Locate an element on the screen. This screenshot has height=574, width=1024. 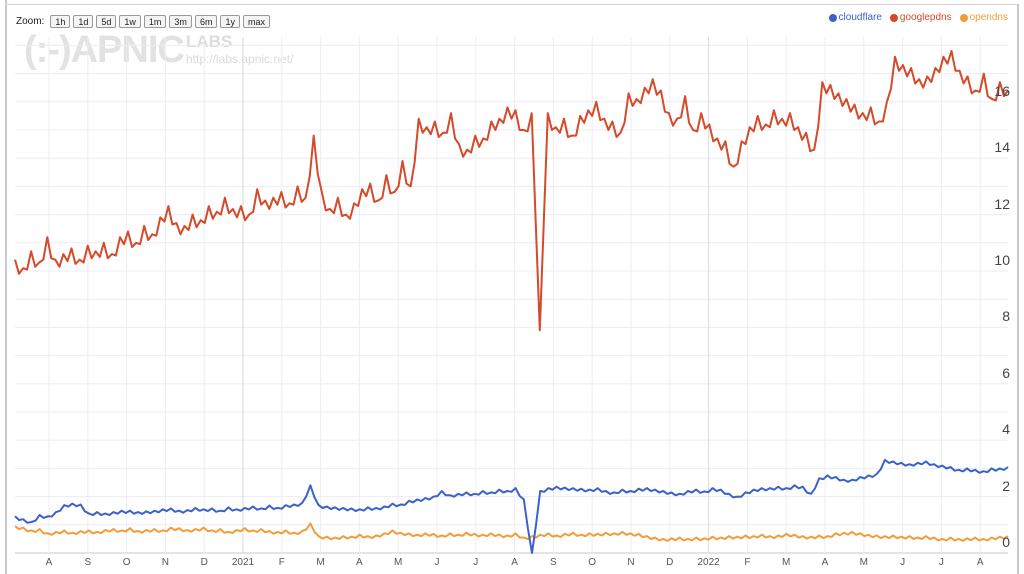
legend-label-googlepdns: googlepdns is located at coordinates (925, 17).